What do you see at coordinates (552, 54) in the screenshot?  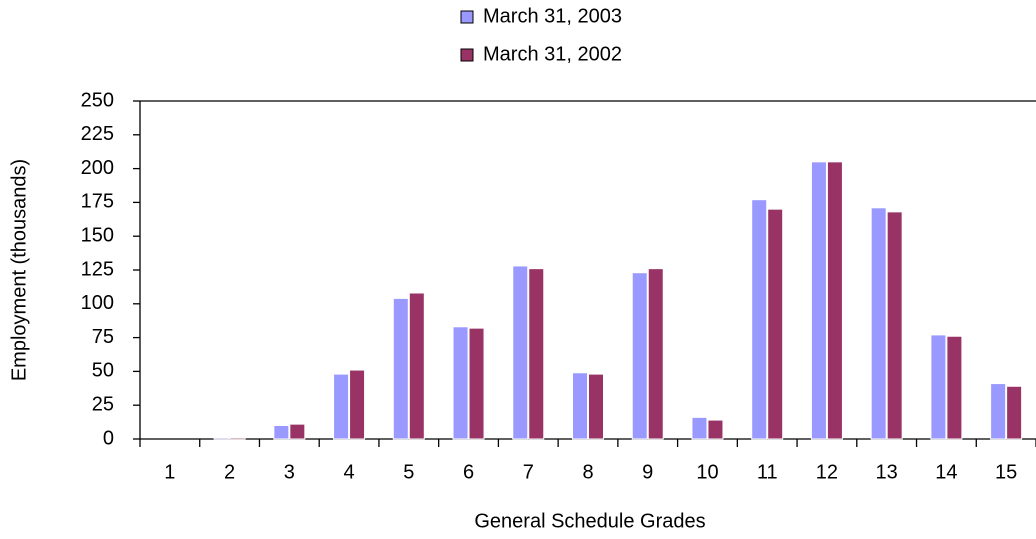 I see `legend-label: March 31, 2002` at bounding box center [552, 54].